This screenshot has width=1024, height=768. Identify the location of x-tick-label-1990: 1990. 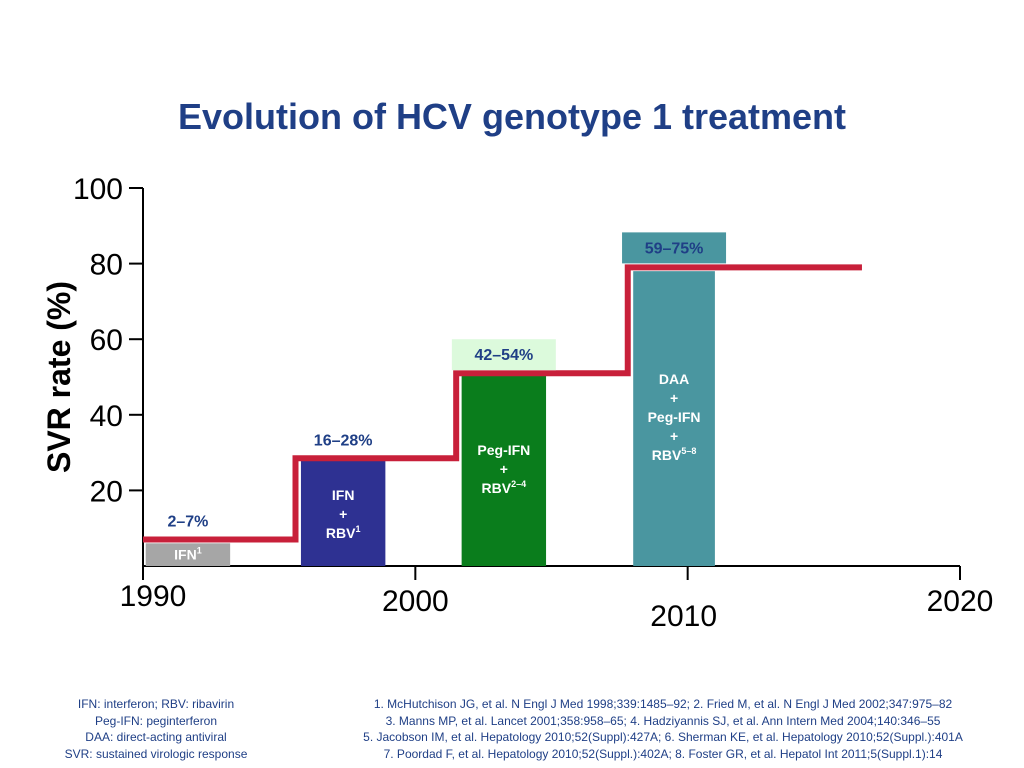
(153, 596).